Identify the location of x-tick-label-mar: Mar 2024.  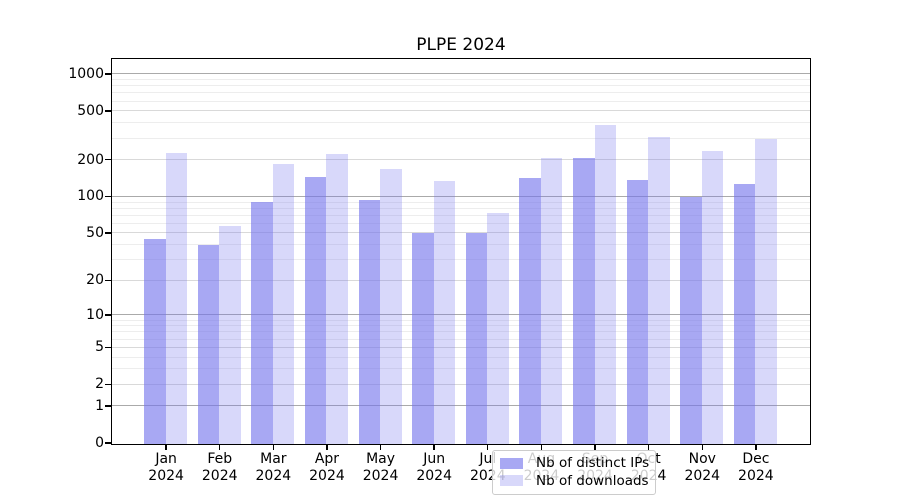
(273, 467).